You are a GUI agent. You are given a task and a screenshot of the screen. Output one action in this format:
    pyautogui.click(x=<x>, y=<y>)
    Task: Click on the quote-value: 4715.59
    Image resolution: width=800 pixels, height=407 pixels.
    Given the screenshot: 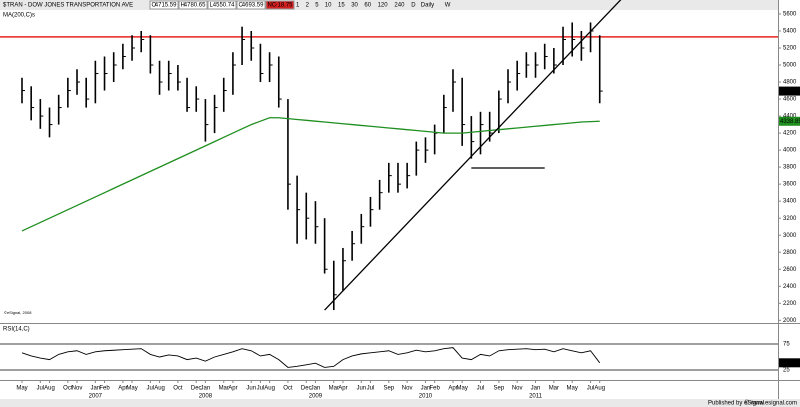 What is the action you would take?
    pyautogui.click(x=166, y=6)
    